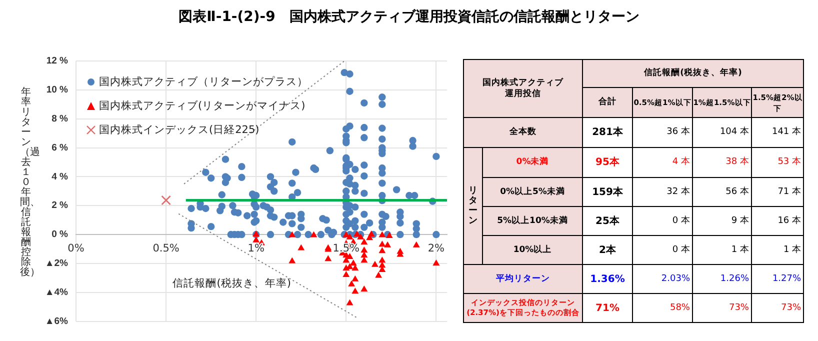 The image size is (818, 341). What do you see at coordinates (532, 192) in the screenshot?
I see `text: 0%以上5%未満` at bounding box center [532, 192].